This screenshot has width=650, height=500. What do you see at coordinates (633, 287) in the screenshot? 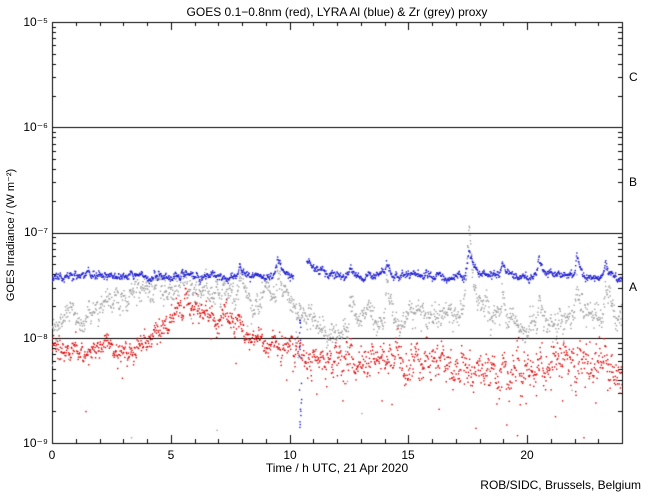
I see `flare-class-label-a: A` at bounding box center [633, 287].